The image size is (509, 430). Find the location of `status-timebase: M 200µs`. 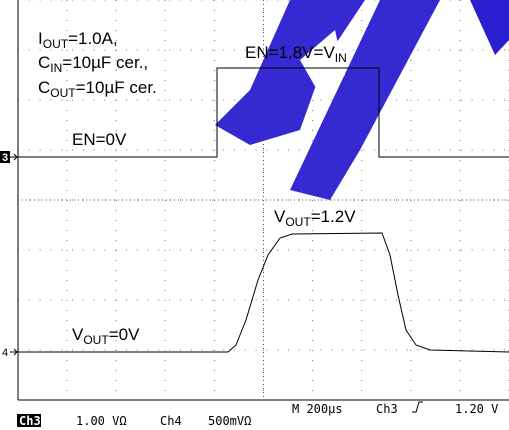

status-timebase: M 200µs is located at coordinates (317, 409).